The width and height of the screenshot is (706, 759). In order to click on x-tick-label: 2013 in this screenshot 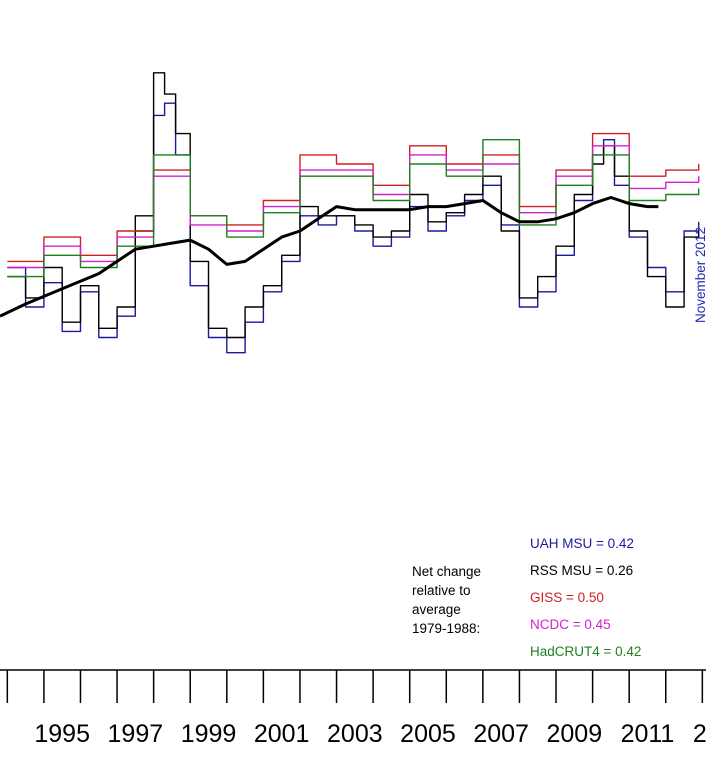, I will do `click(699, 734)`.